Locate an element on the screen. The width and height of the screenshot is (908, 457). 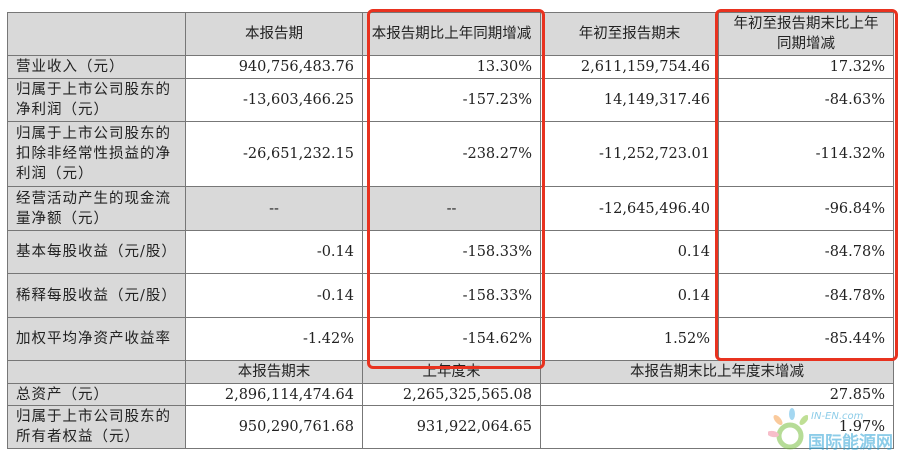
header-ytd: 年初至报告期末 is located at coordinates (629, 34).